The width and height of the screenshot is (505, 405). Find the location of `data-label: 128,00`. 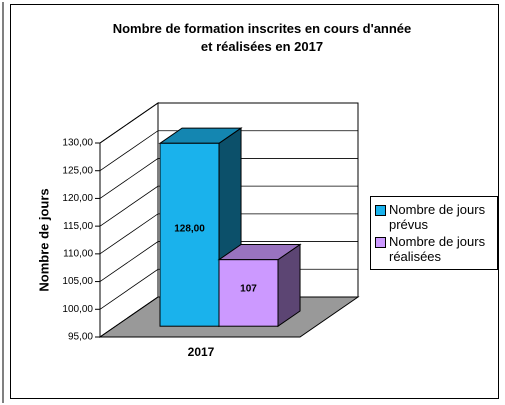

data-label: 128,00 is located at coordinates (189, 228).